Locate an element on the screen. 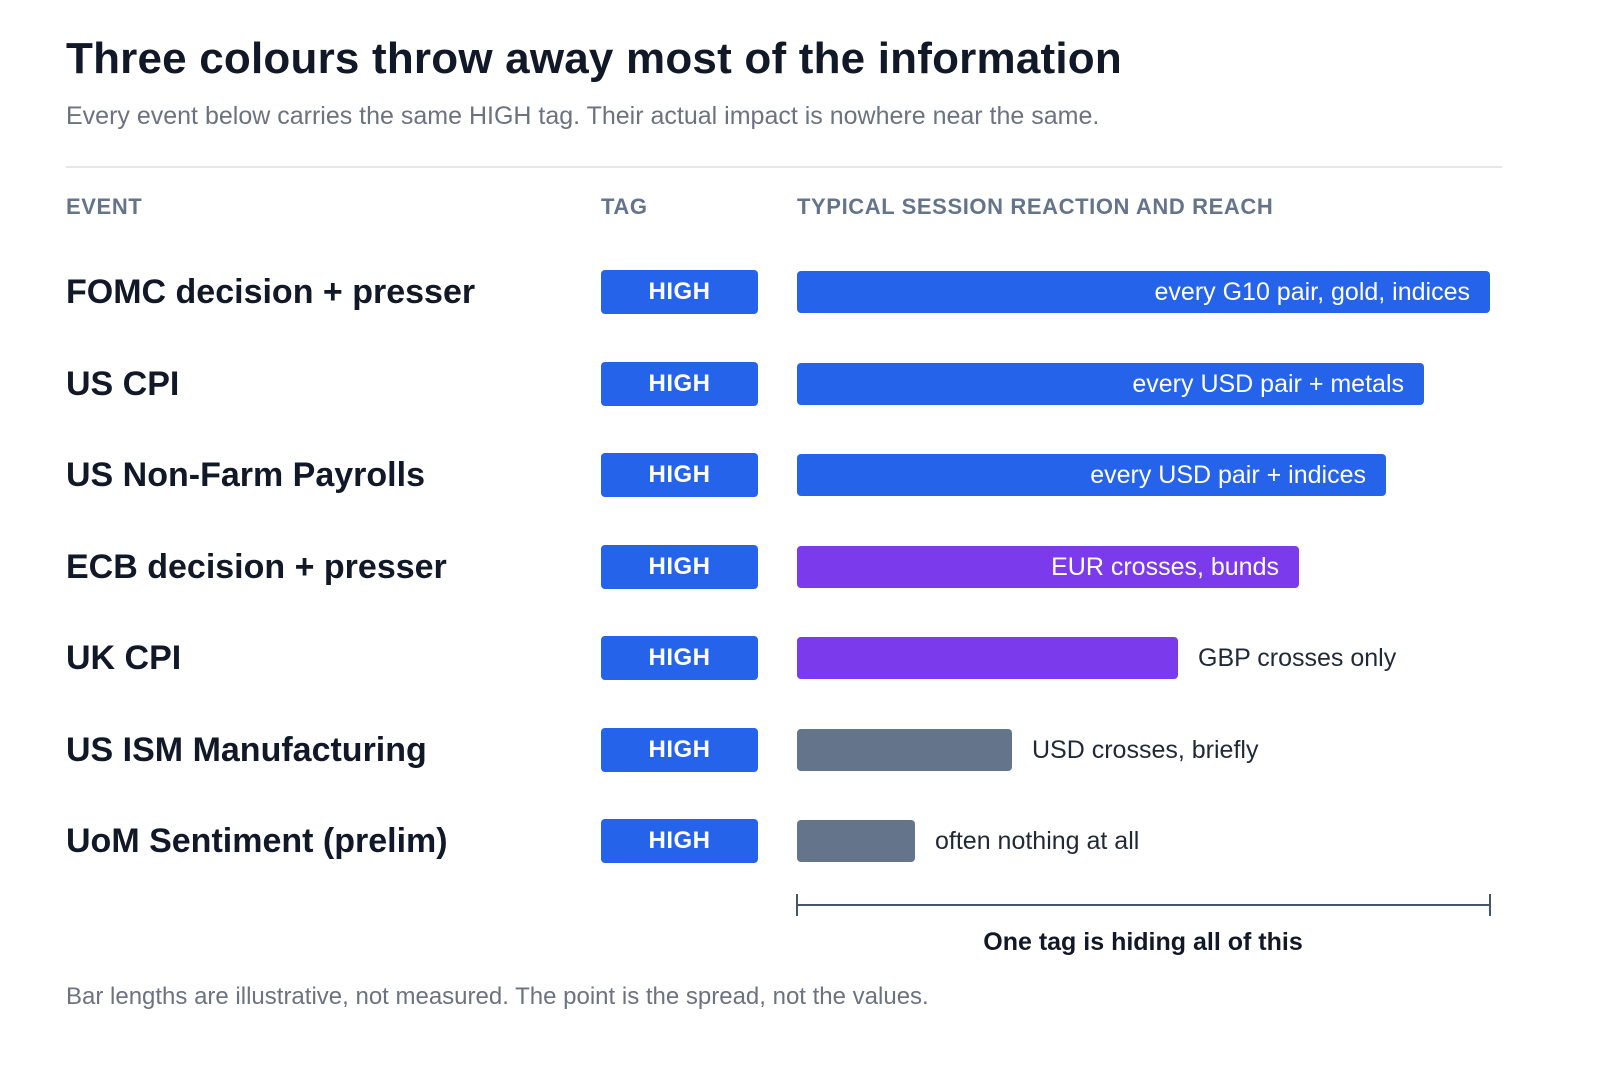 Image resolution: width=1600 pixels, height=1067 pixels. column-header-reaction: TYPICAL SESSION REACTION AND REACH is located at coordinates (1035, 206).